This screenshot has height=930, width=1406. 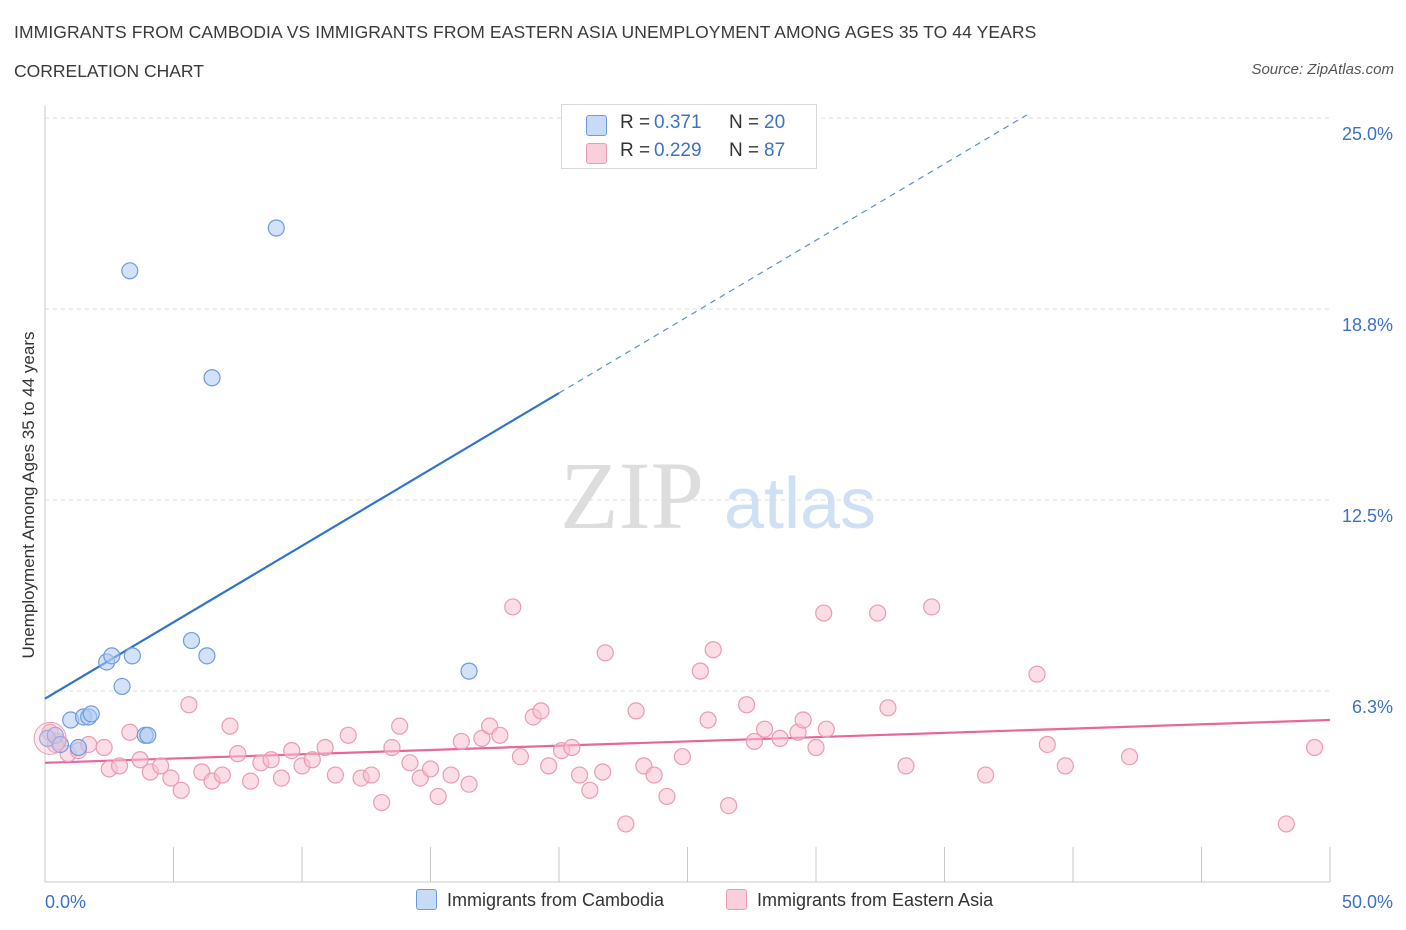 I want to click on watermark: ZIP atlas, so click(x=718, y=495).